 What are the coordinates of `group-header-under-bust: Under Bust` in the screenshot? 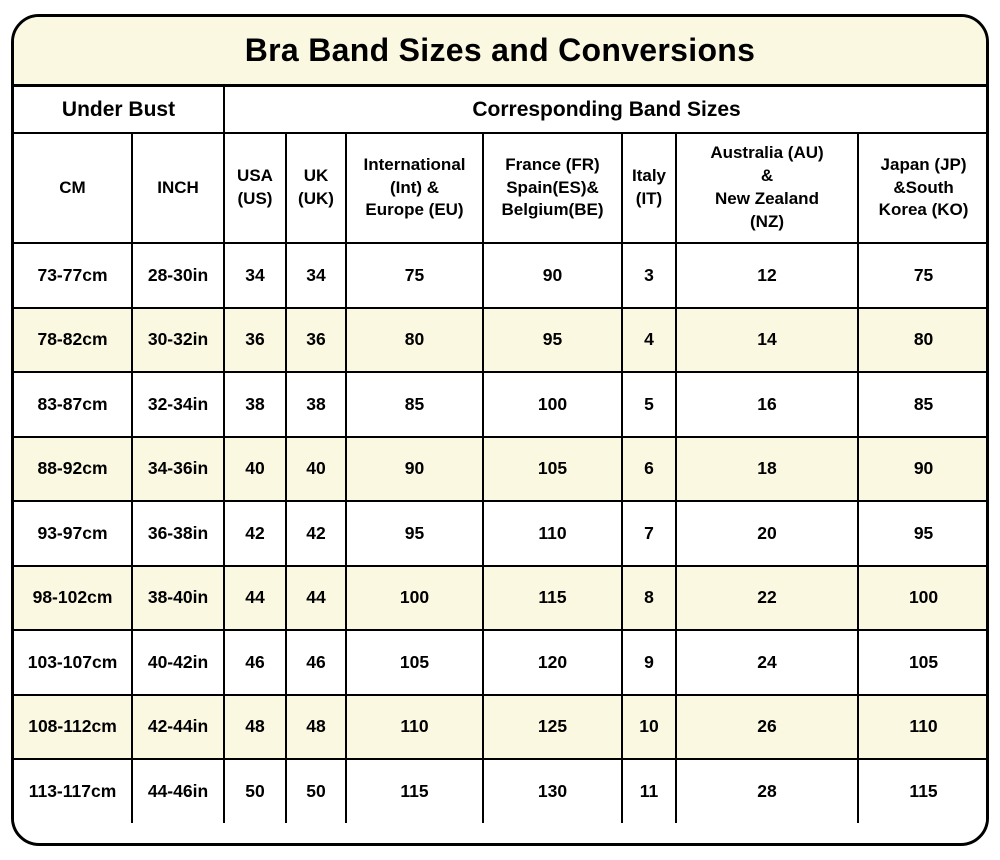 It's located at (119, 110).